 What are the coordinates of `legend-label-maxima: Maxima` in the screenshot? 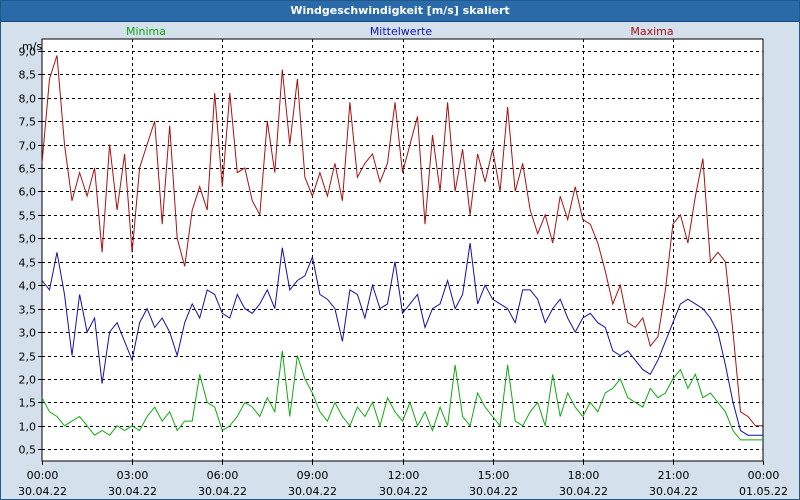 It's located at (651, 31).